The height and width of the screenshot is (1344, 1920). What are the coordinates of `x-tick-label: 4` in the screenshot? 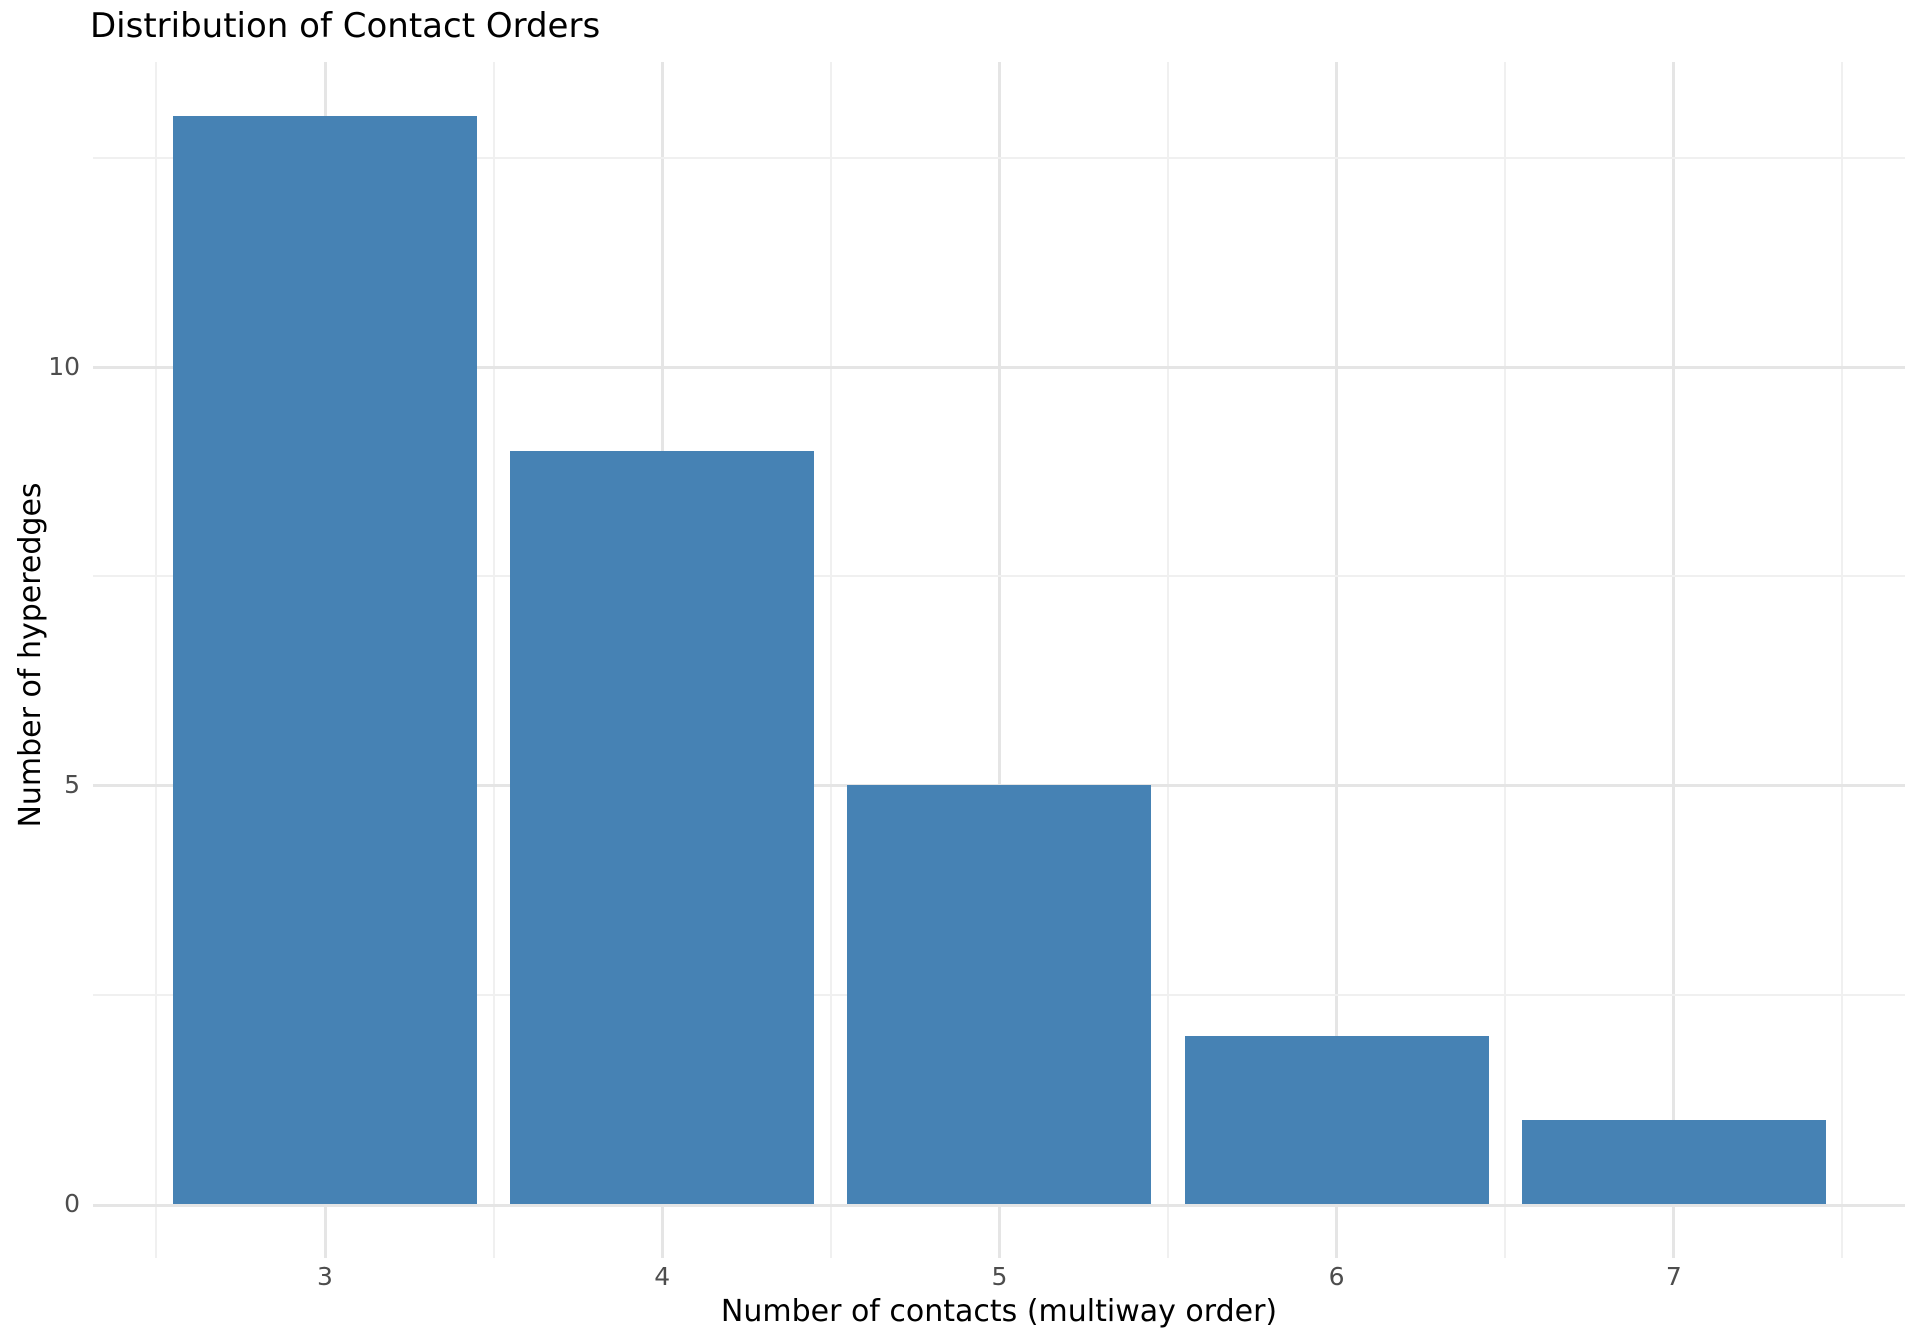 It's located at (662, 1276).